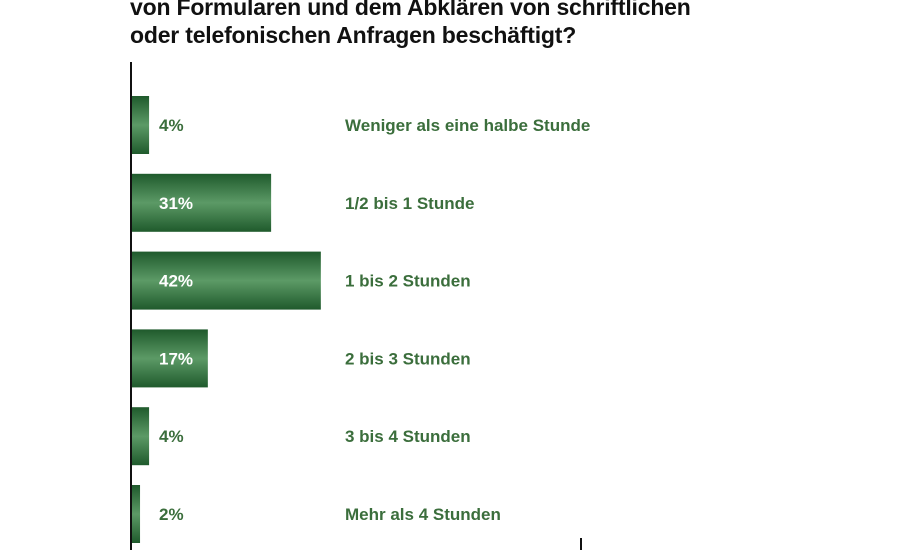 This screenshot has width=920, height=550. Describe the element at coordinates (408, 358) in the screenshot. I see `category-label-3: 2 bis 3 Stunden` at that location.